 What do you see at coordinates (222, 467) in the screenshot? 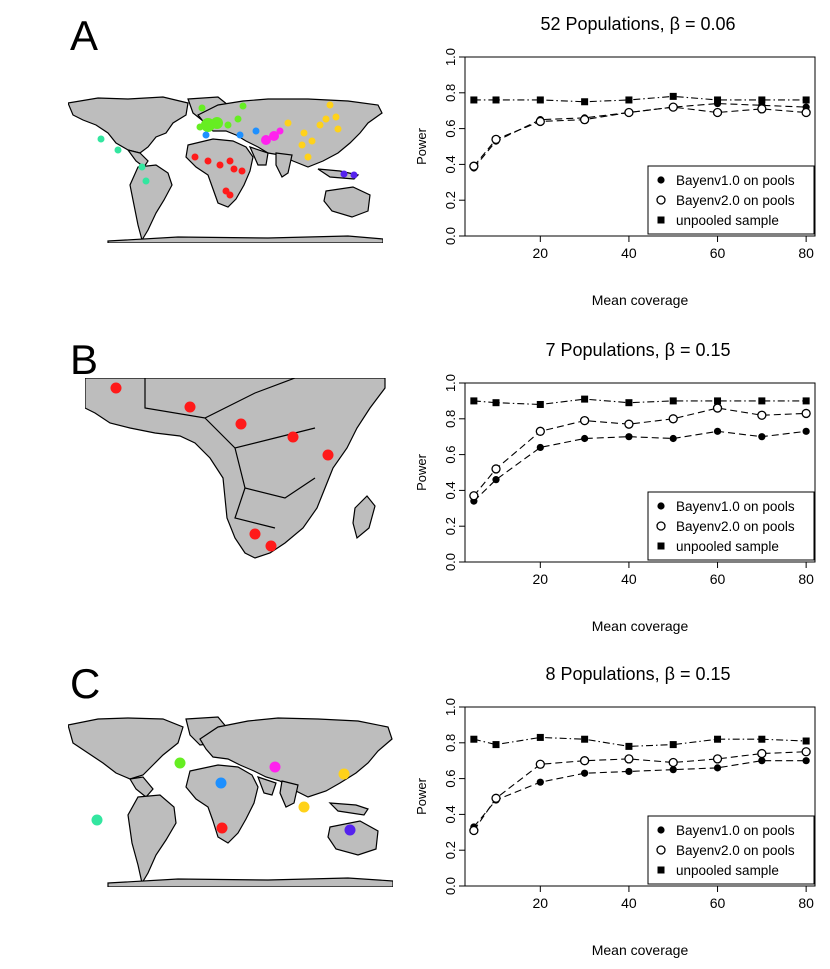
I see `population-points-b` at bounding box center [222, 467].